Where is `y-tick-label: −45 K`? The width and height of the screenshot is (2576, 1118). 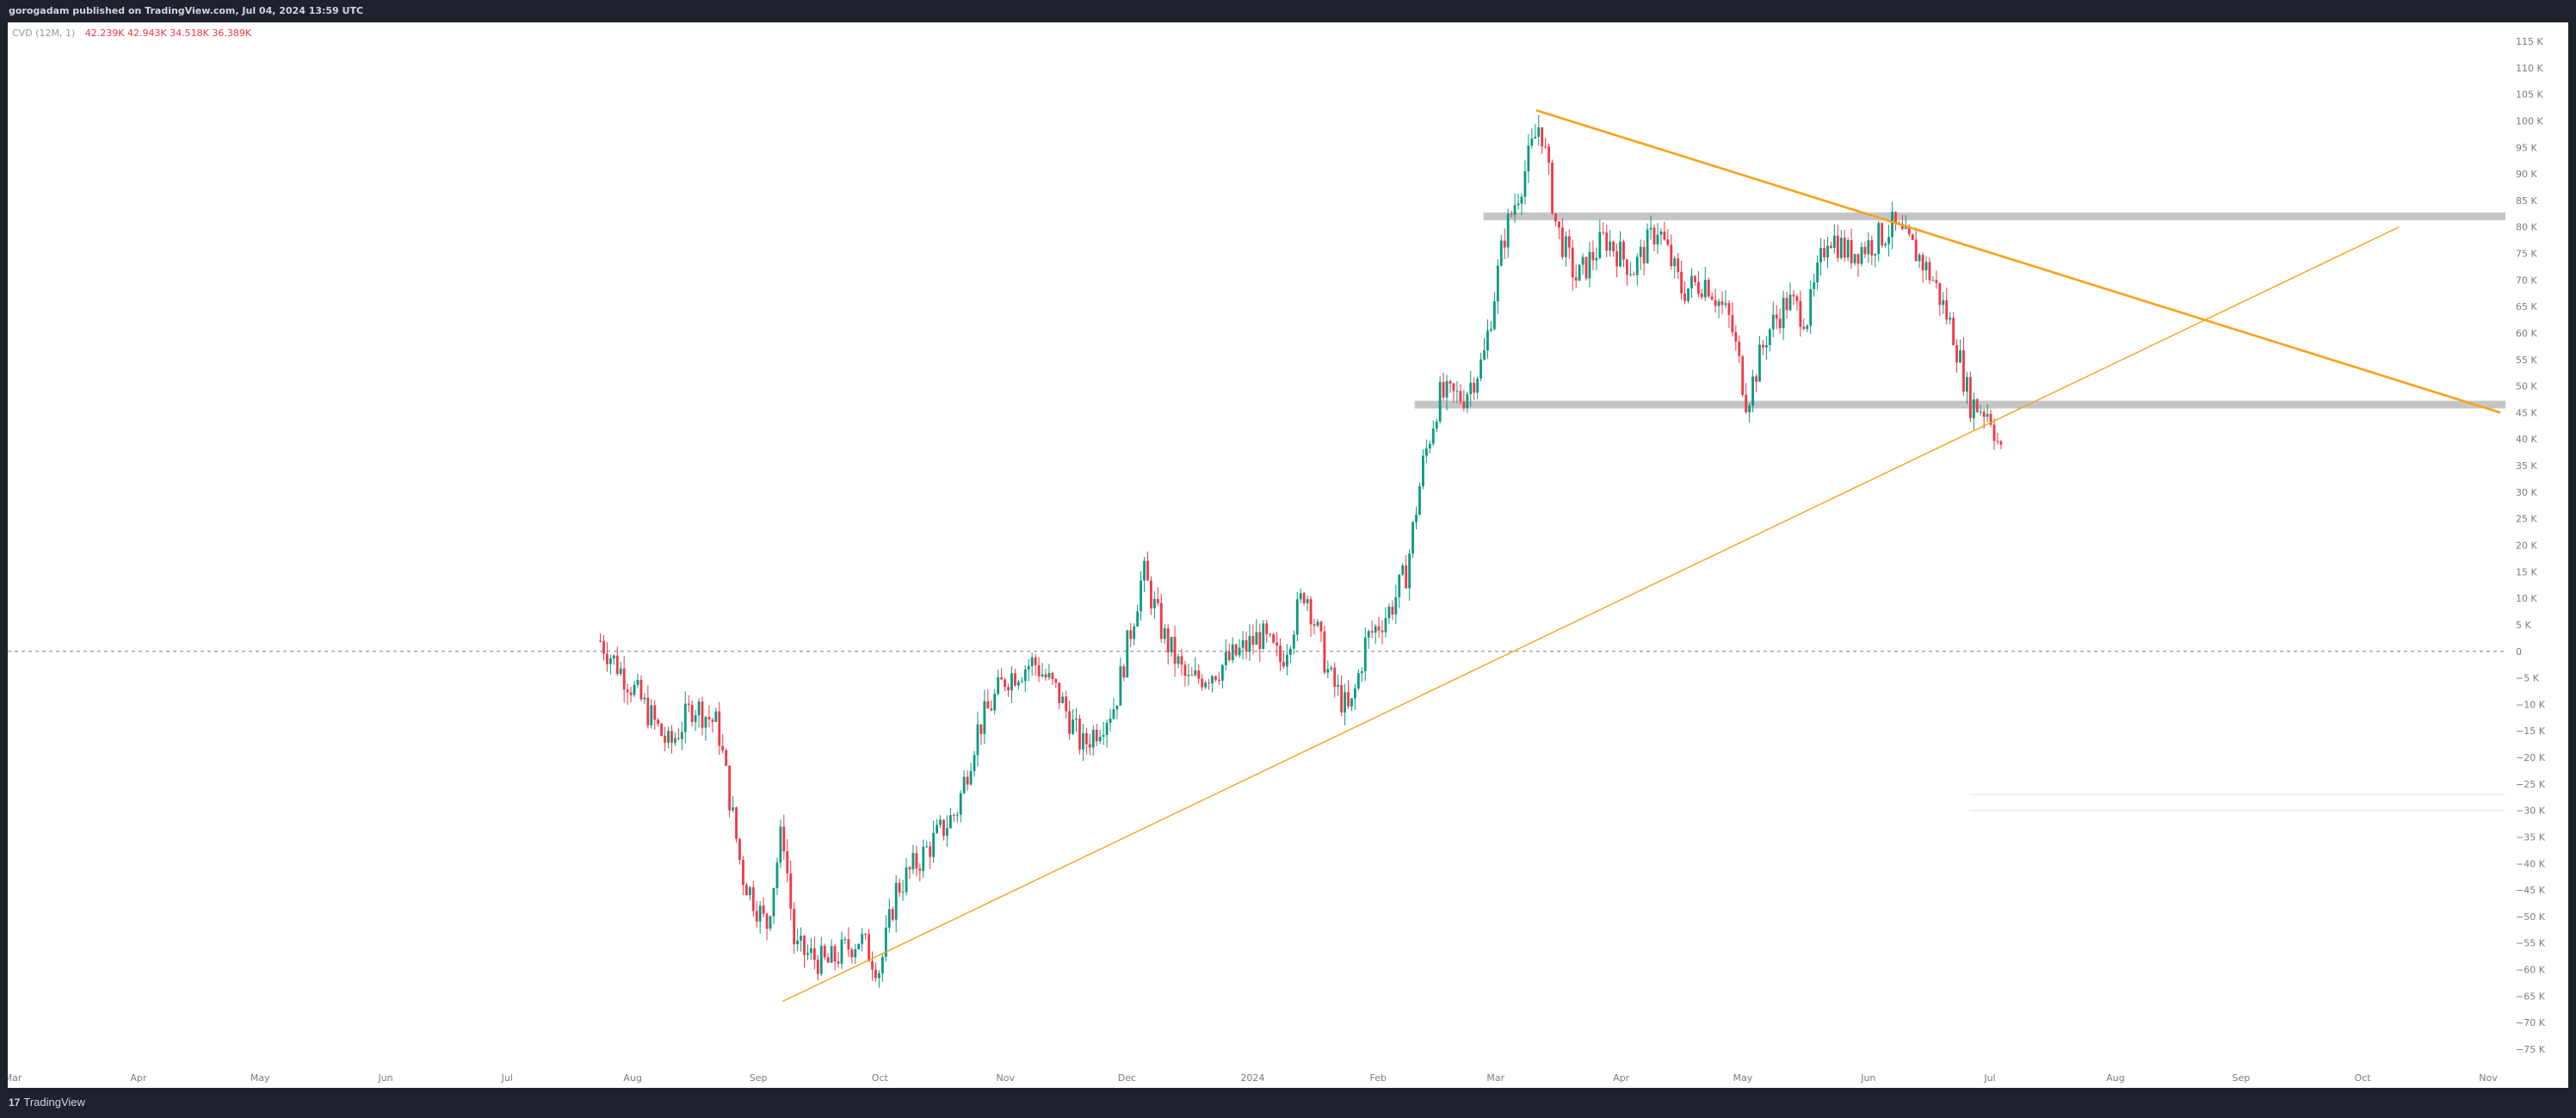
y-tick-label: −45 K is located at coordinates (2531, 890).